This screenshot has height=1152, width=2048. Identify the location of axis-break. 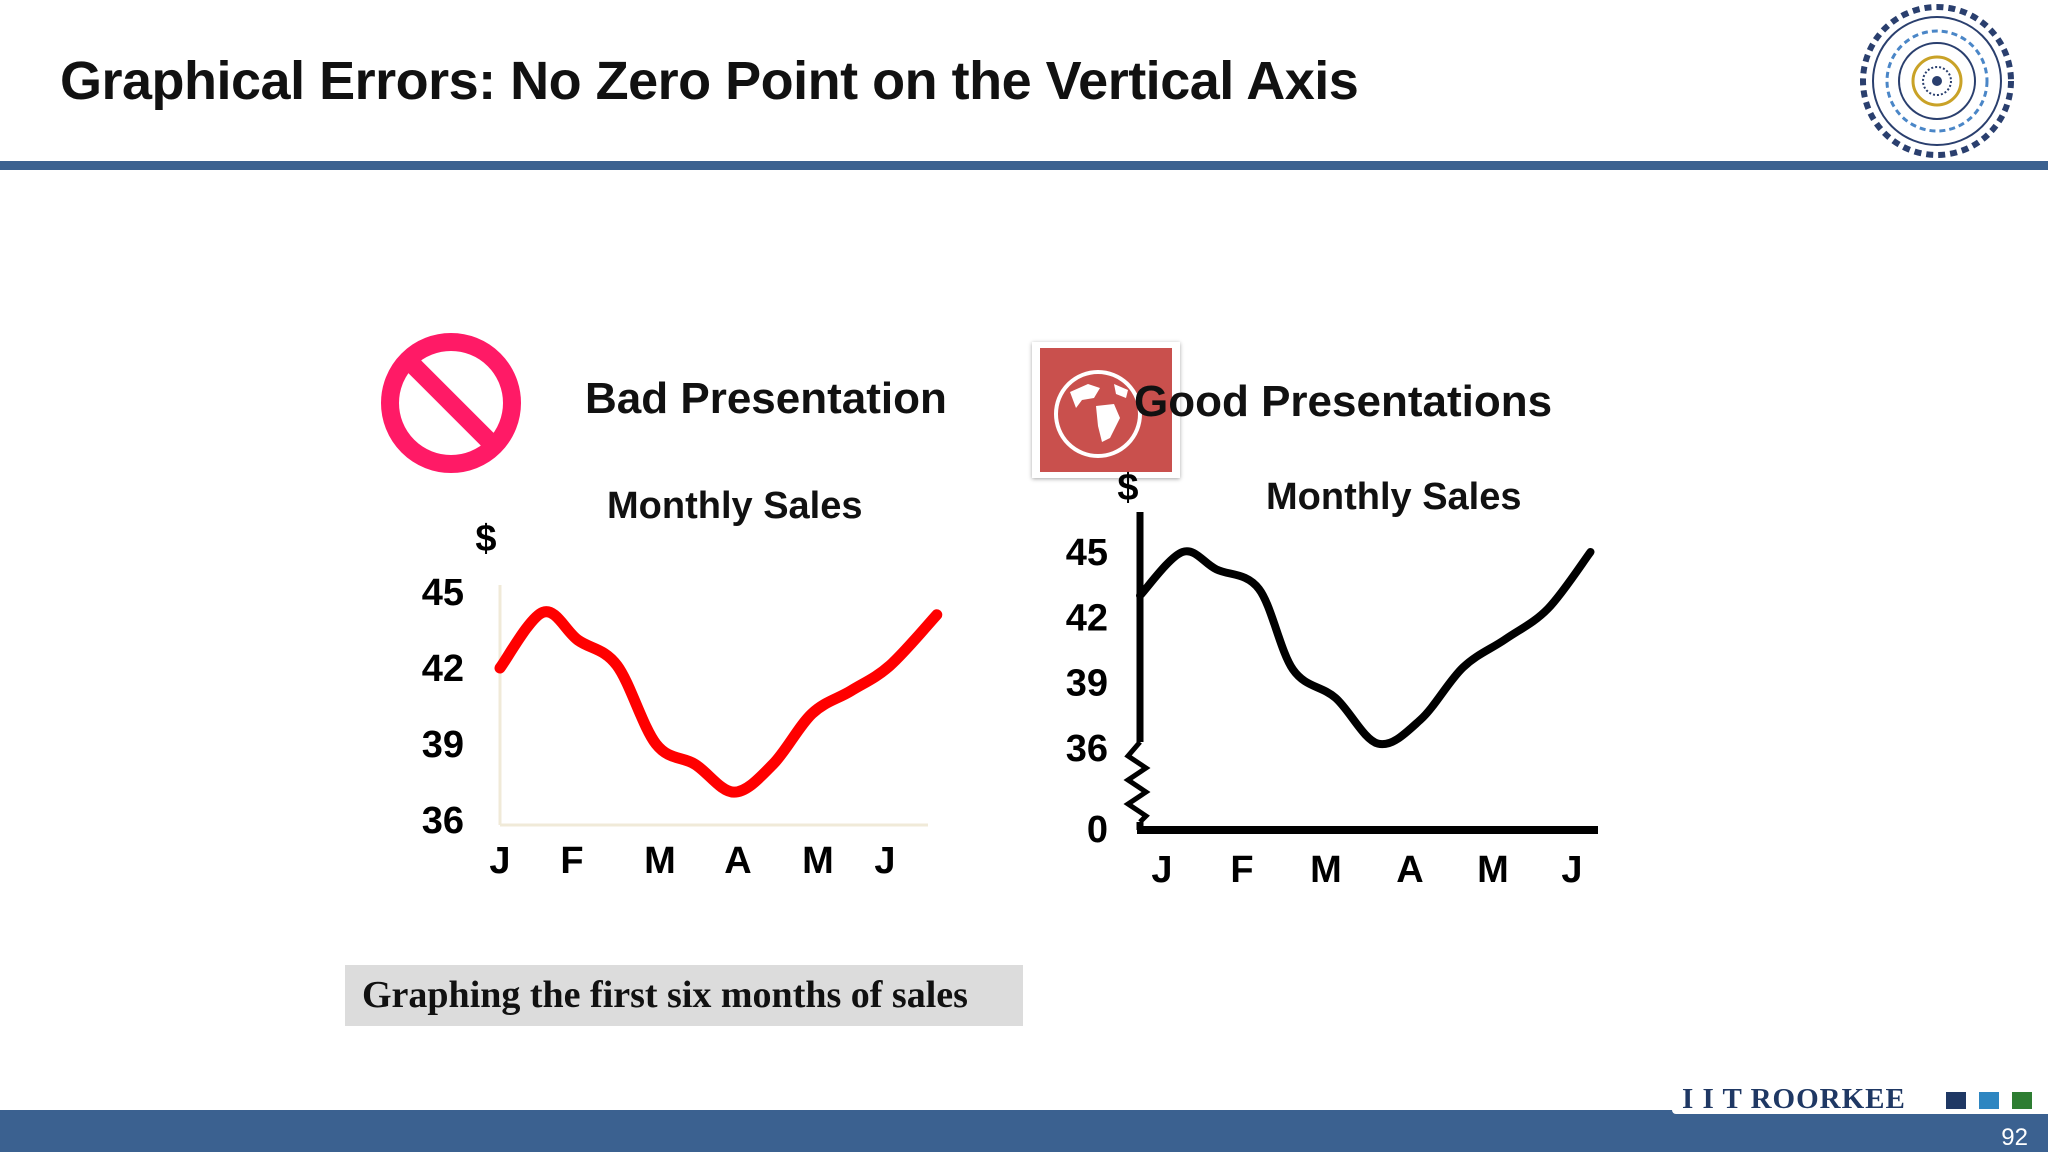
(1137, 782).